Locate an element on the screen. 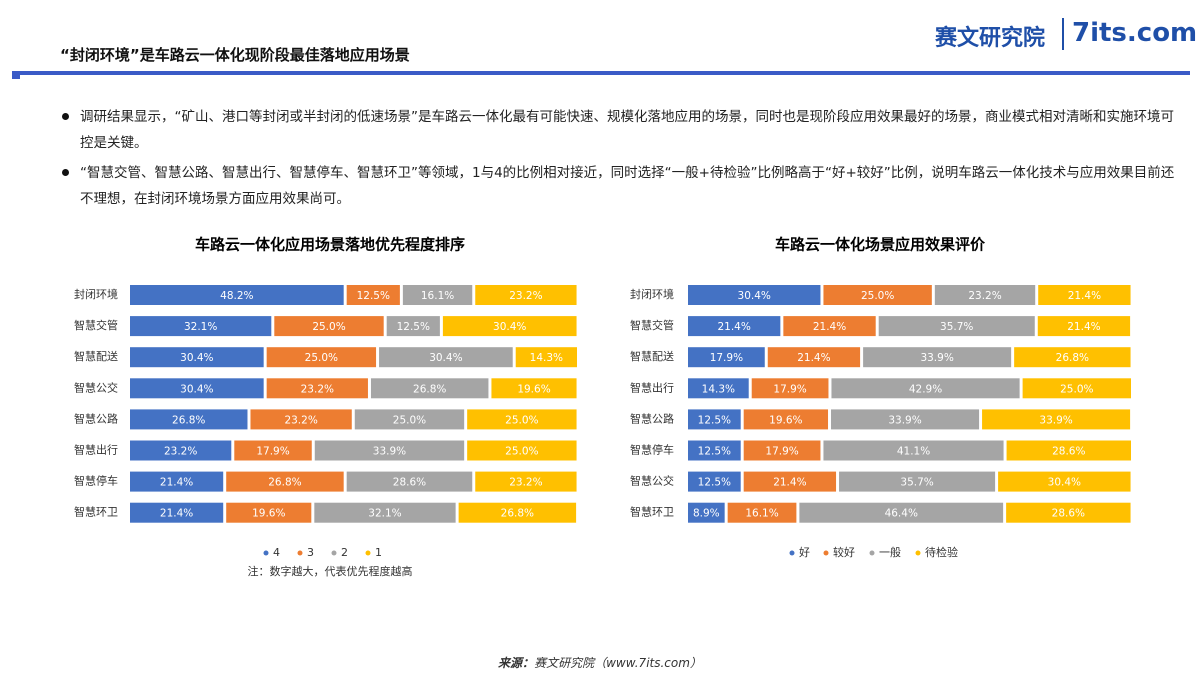 The width and height of the screenshot is (1200, 675). data-label: 8.9% is located at coordinates (706, 514).